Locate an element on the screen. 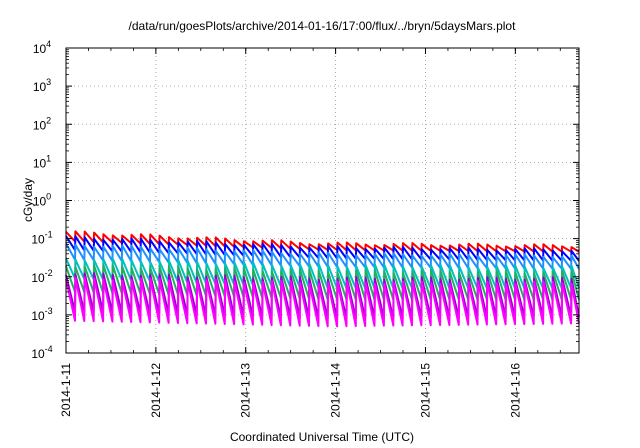  x-tick-label: 2014-1-11 is located at coordinates (66, 390).